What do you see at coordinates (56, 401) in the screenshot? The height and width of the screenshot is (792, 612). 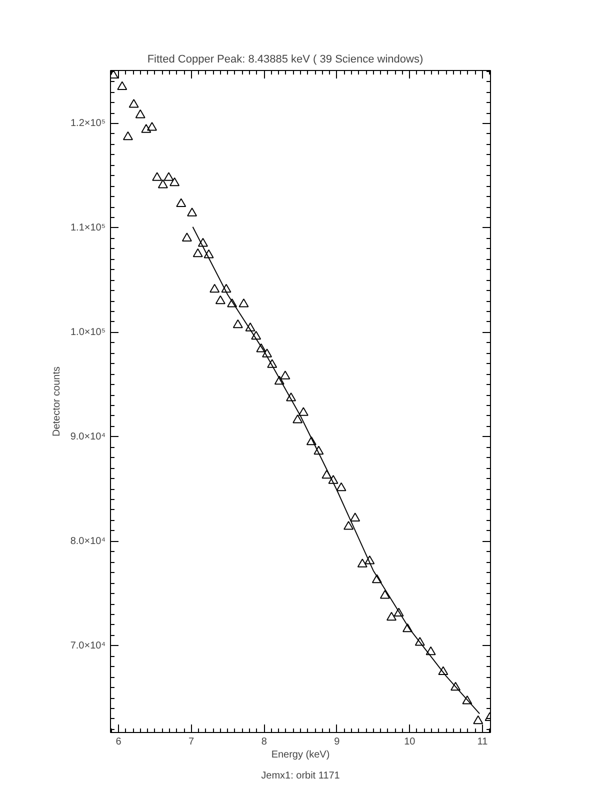 I see `y-axis-title: Detector counts` at bounding box center [56, 401].